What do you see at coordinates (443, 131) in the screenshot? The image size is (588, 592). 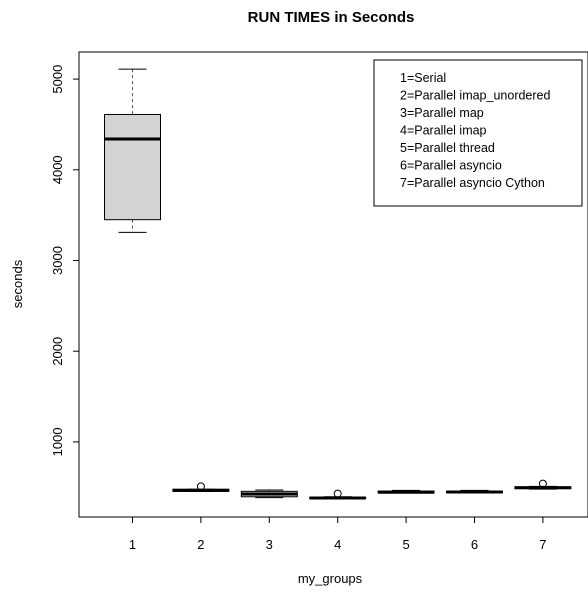 I see `legend-entry: 4=Parallel imap` at bounding box center [443, 131].